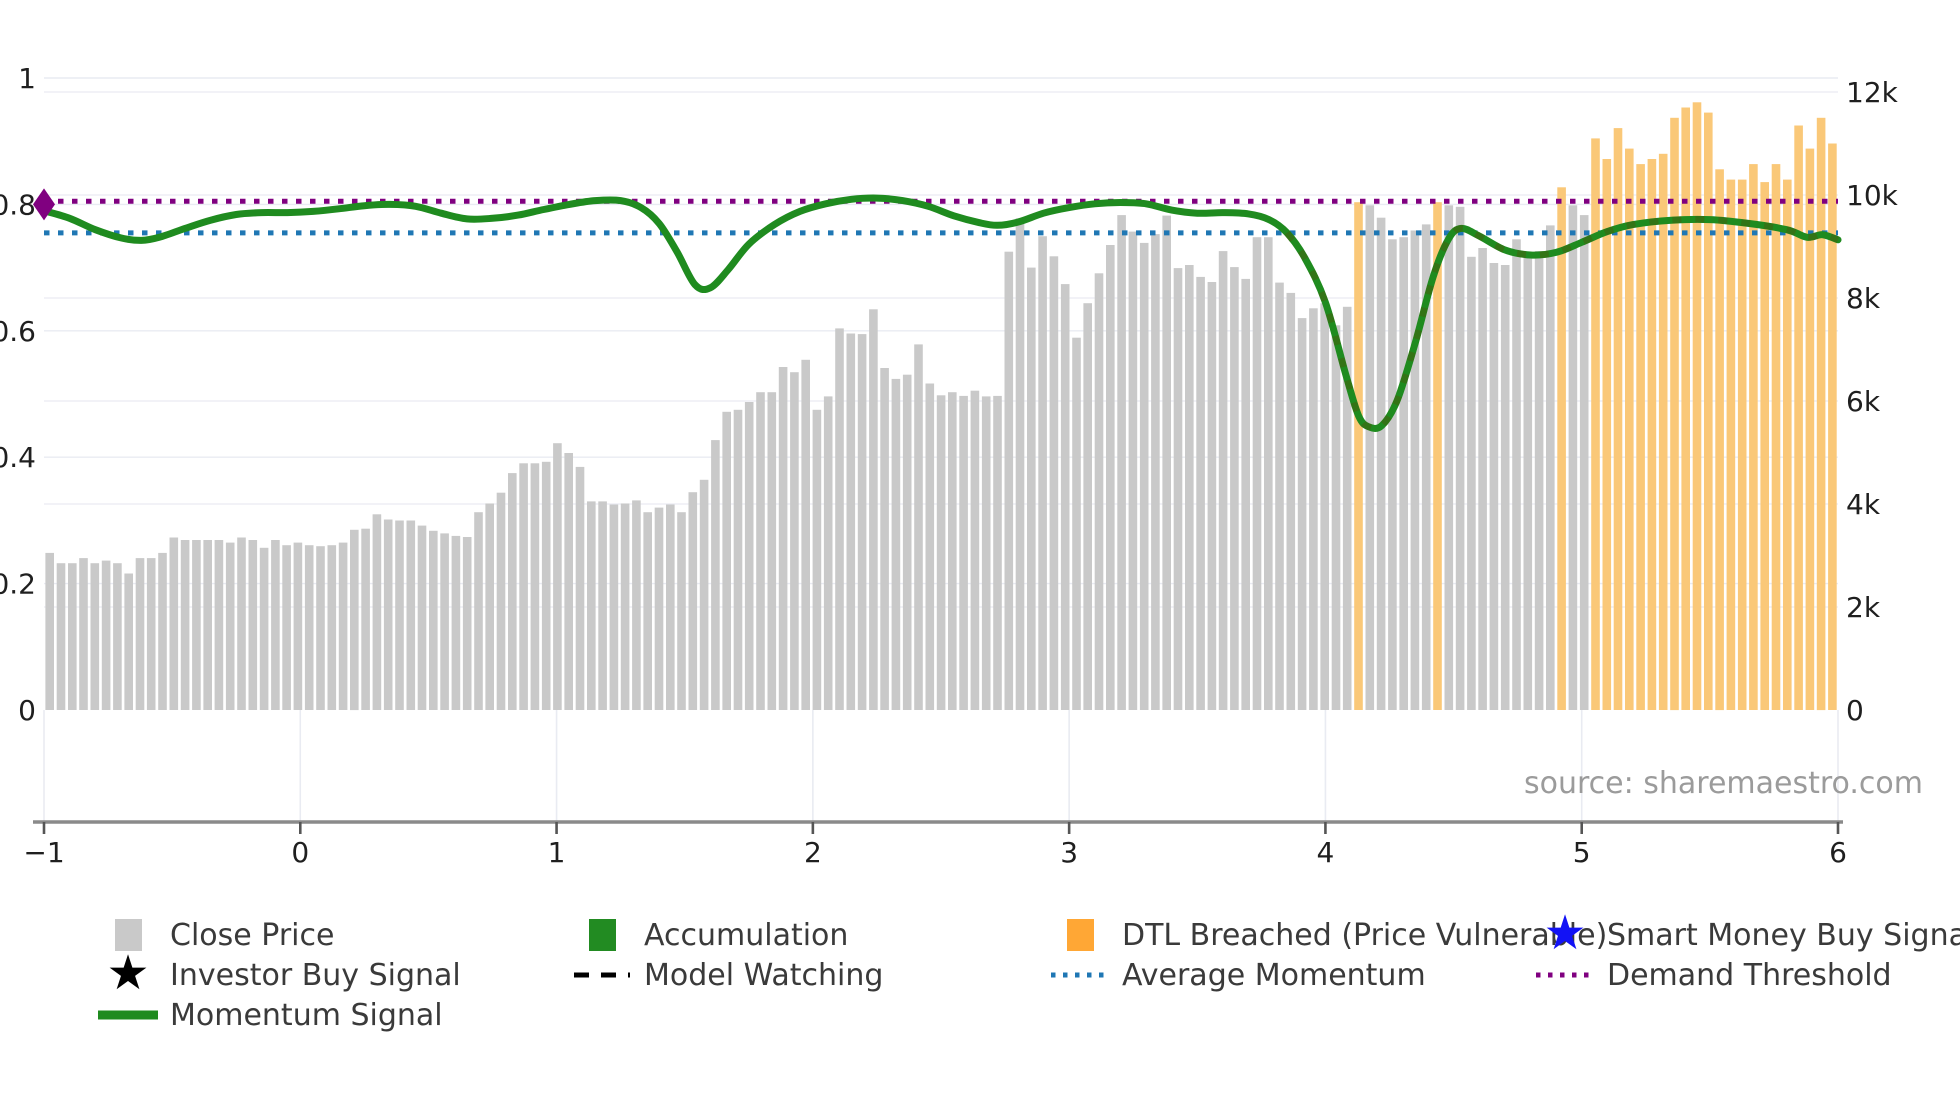 Image resolution: width=1960 pixels, height=1102 pixels. What do you see at coordinates (602, 975) in the screenshot?
I see `legend-dashed-line-icon` at bounding box center [602, 975].